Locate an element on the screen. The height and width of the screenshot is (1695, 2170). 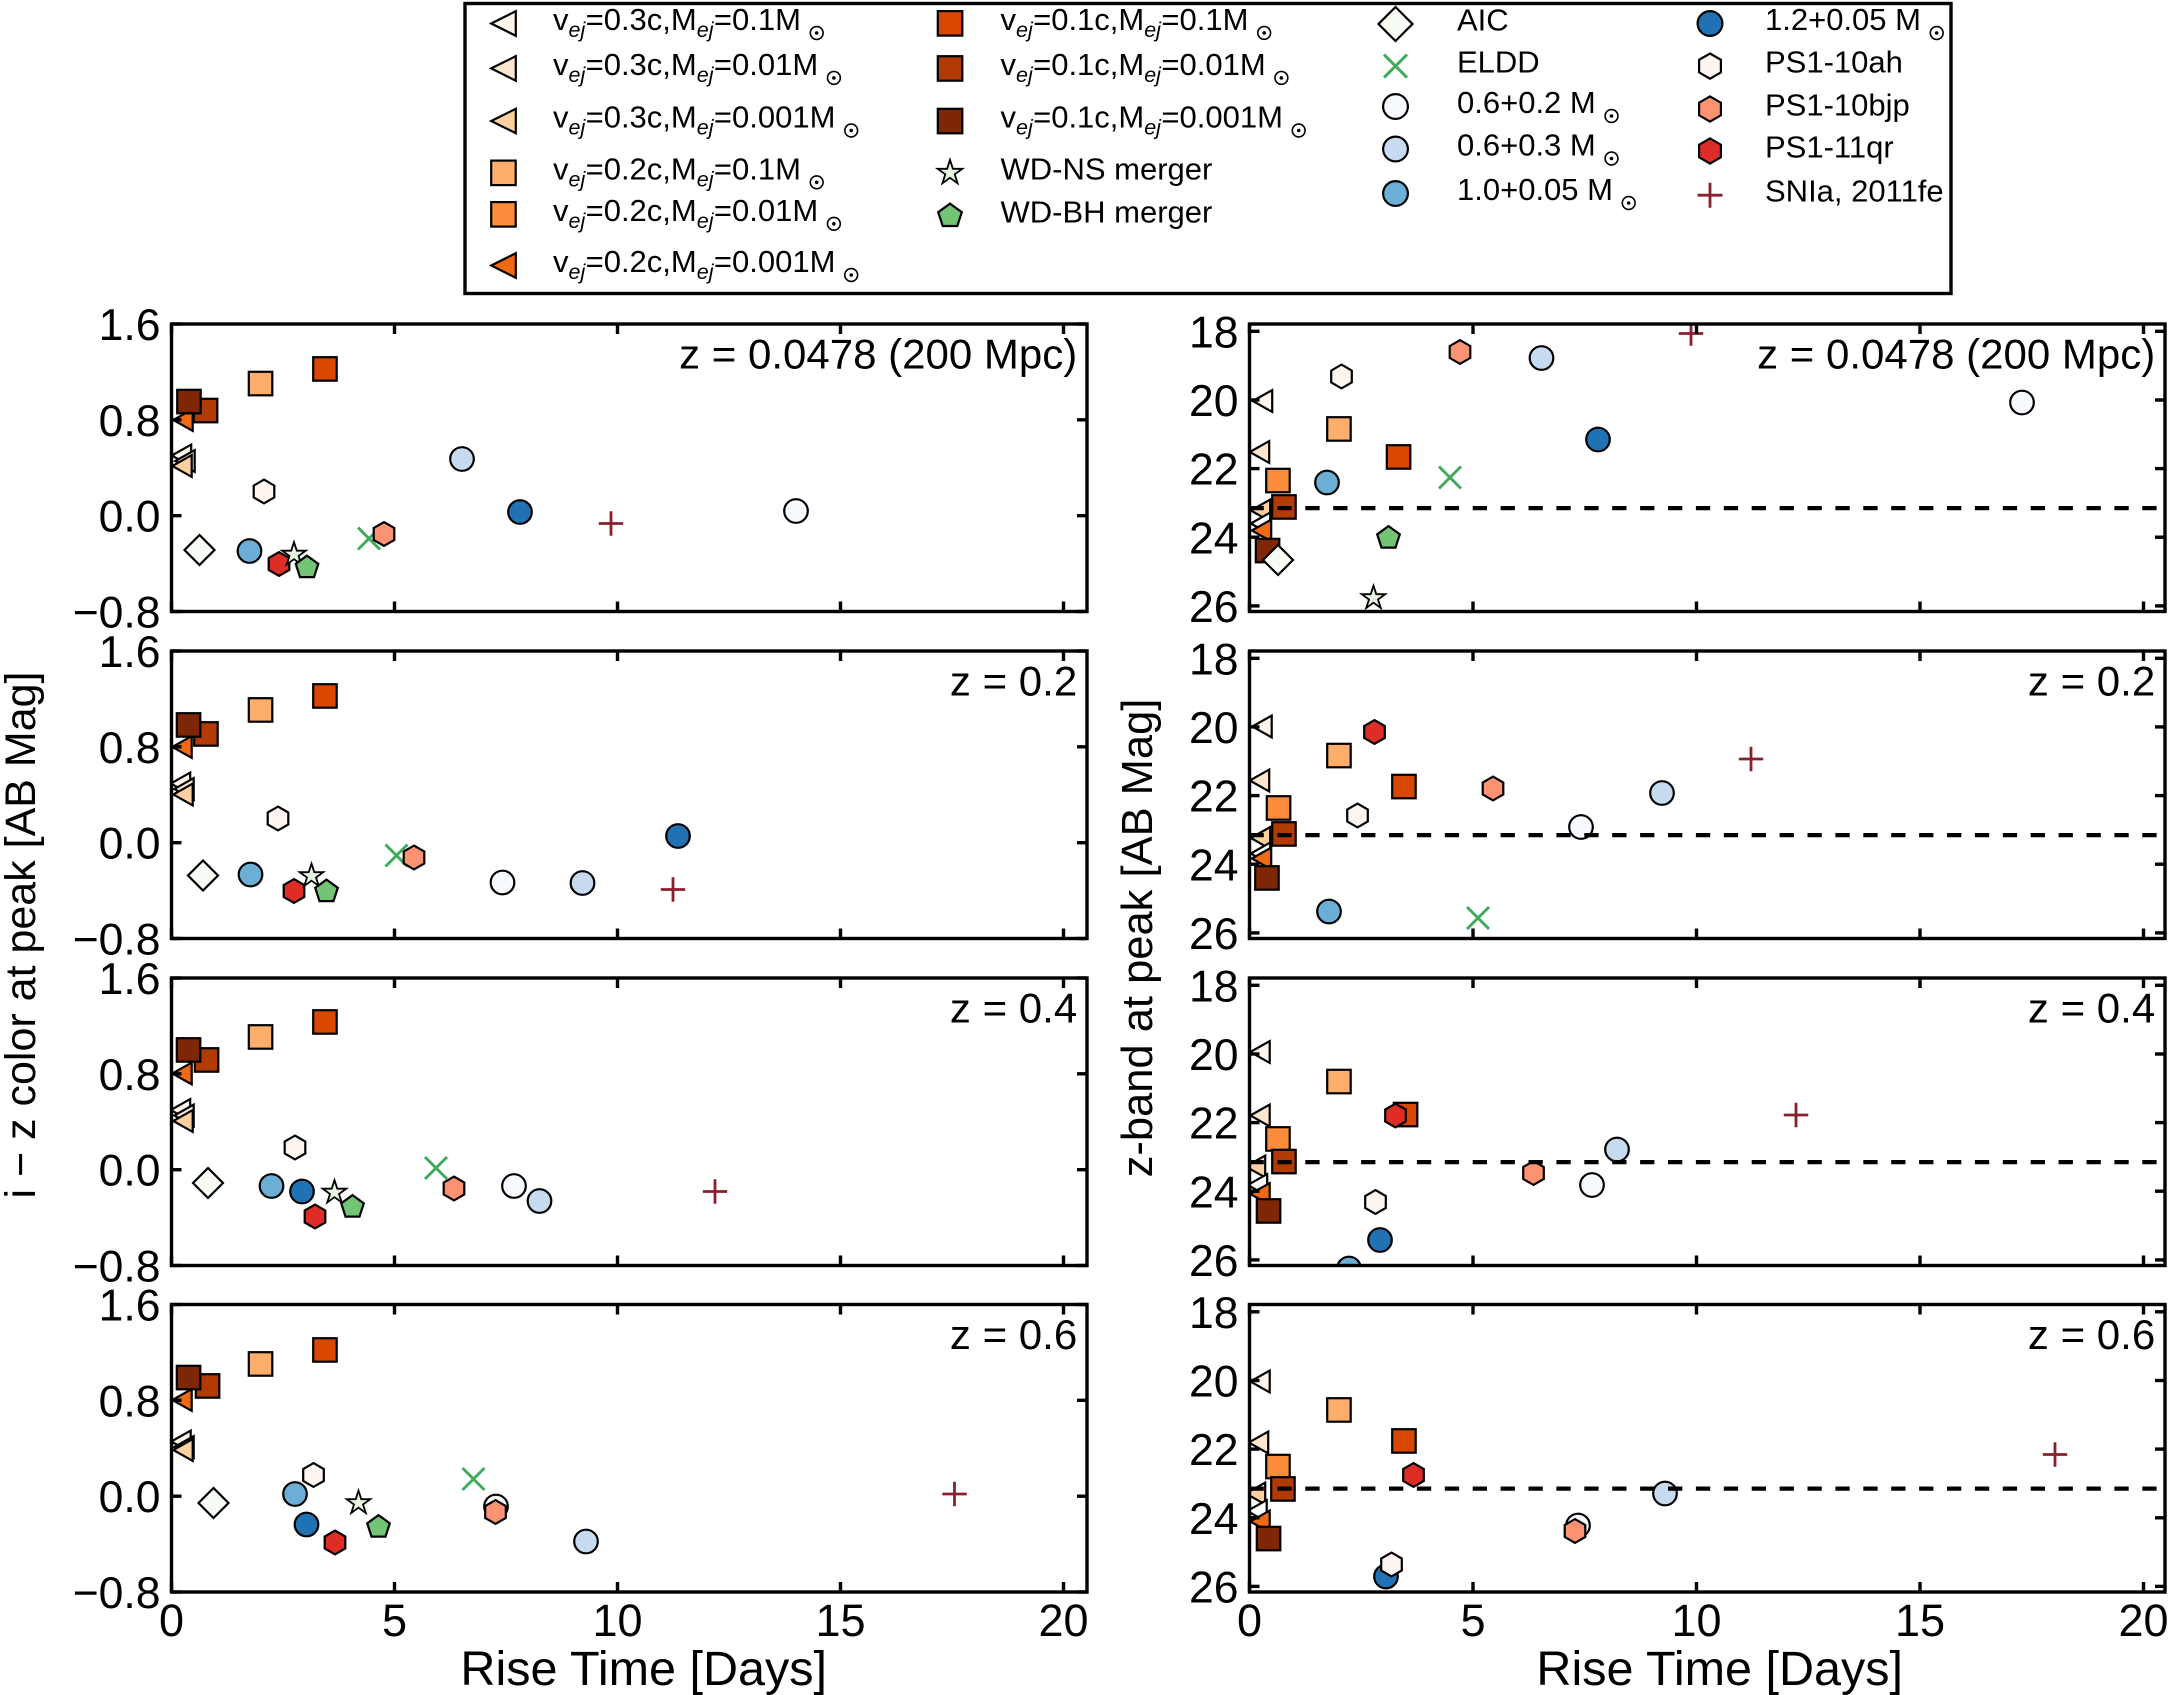
svg-text: 0.6+0.2 M is located at coordinates (1526, 102).